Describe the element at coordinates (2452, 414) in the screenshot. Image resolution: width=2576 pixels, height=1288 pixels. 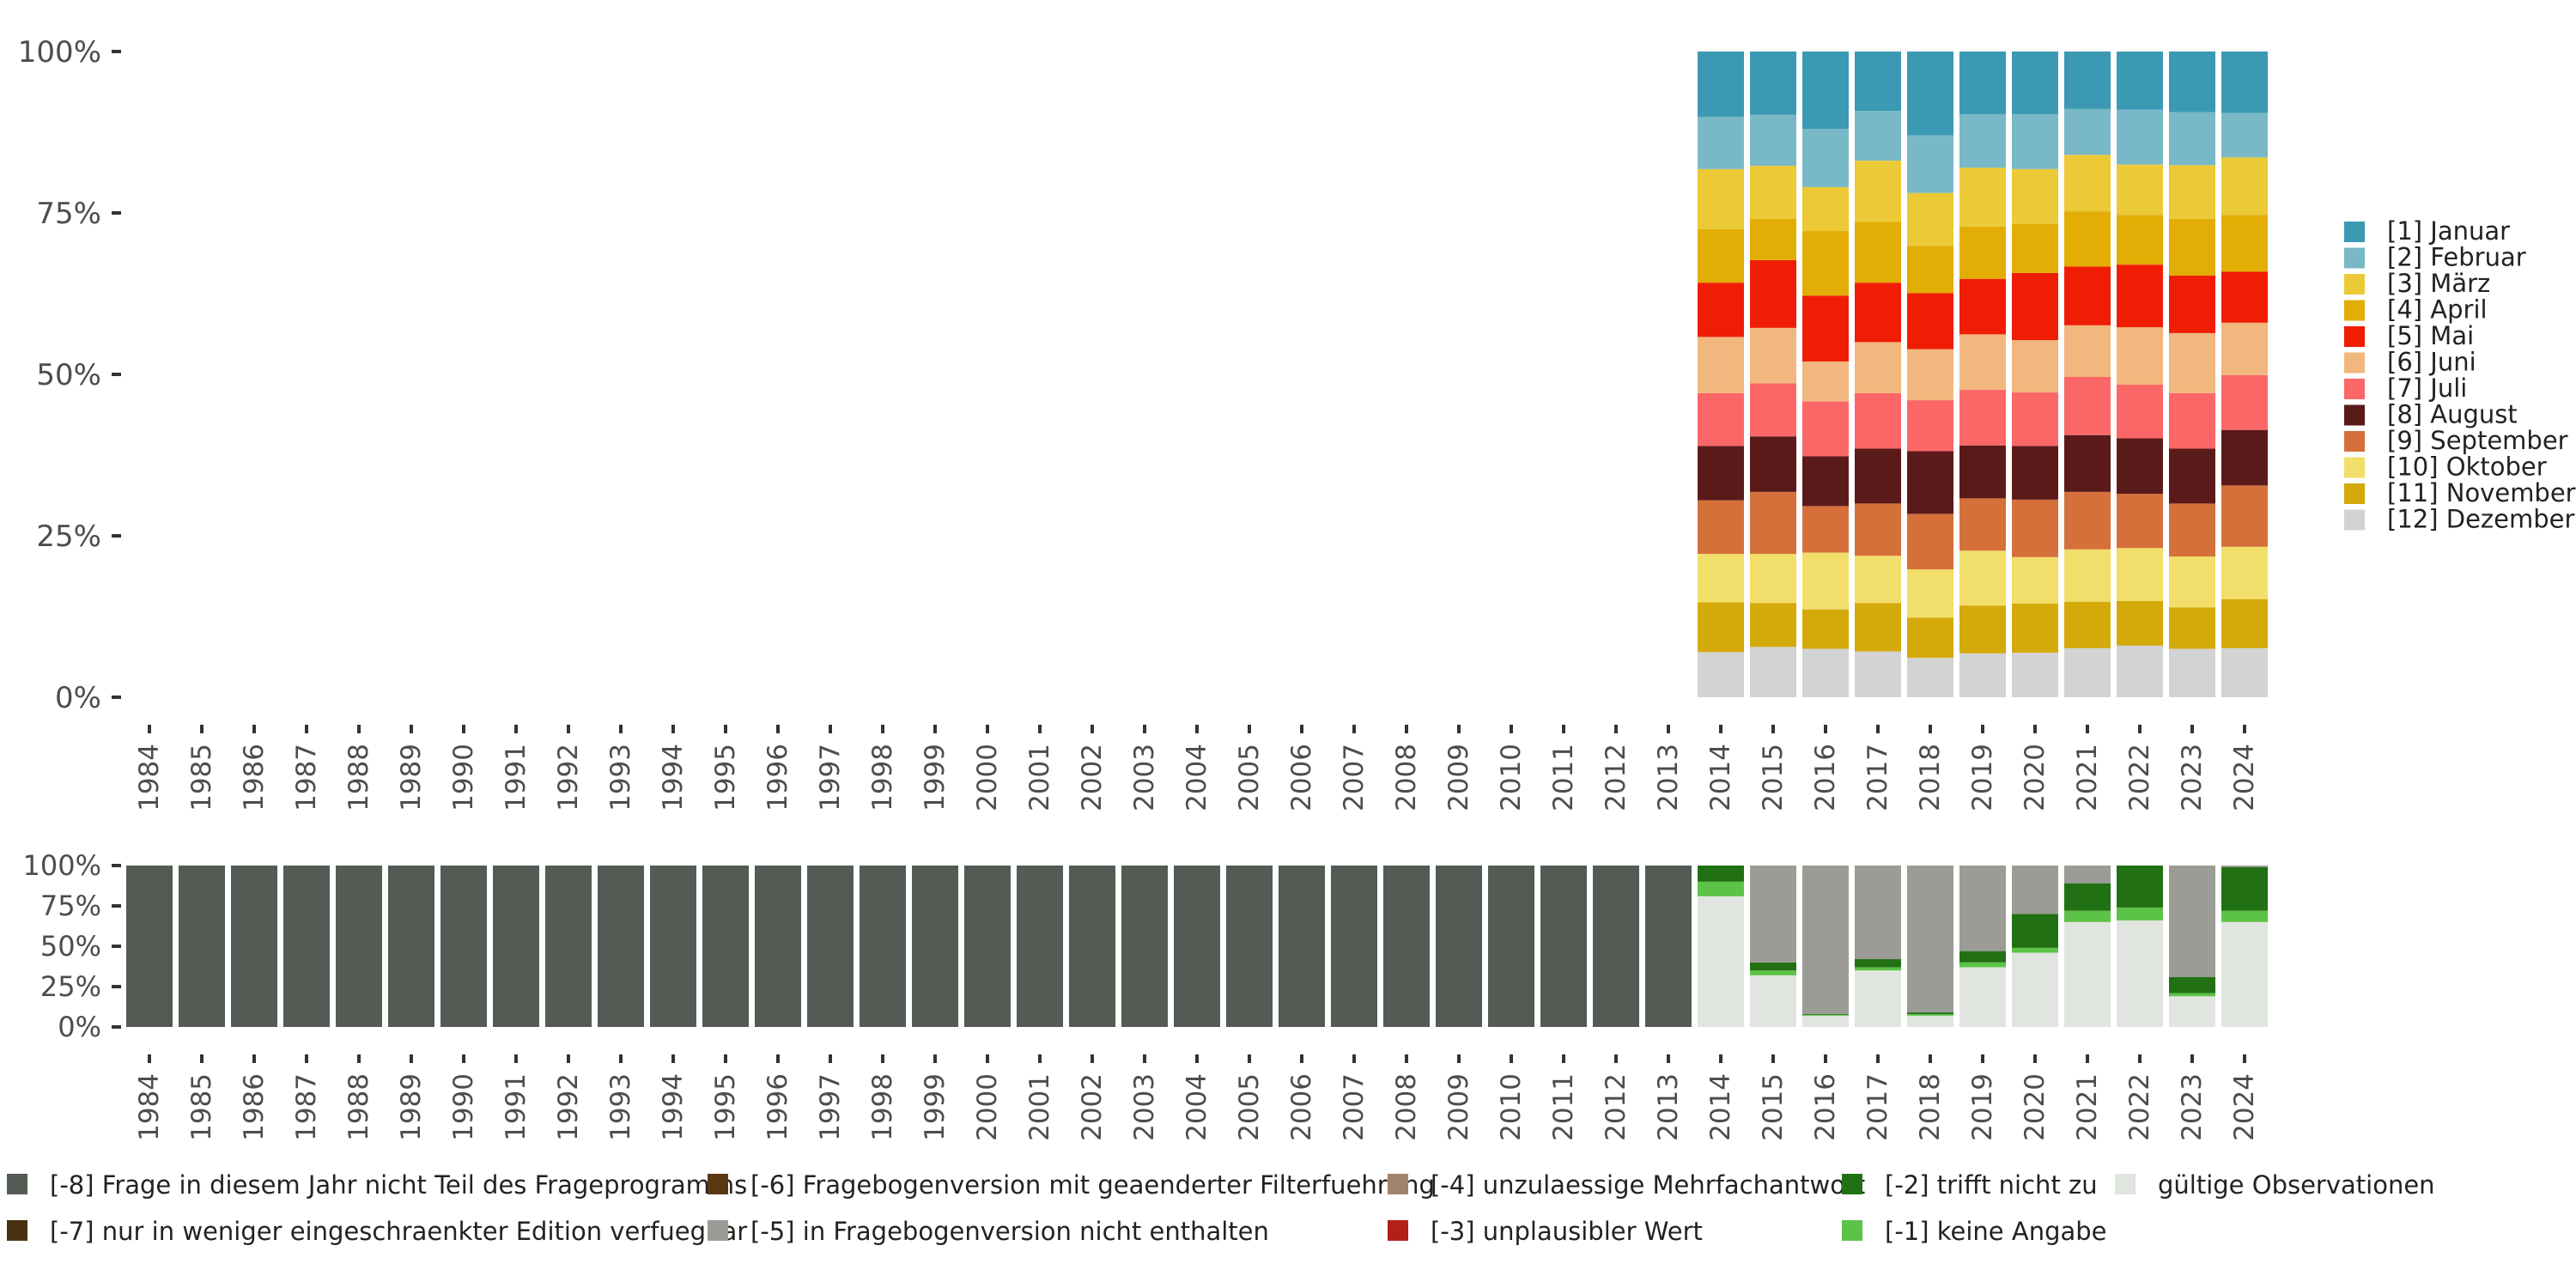
I see `legend-label: [8] August` at that location.